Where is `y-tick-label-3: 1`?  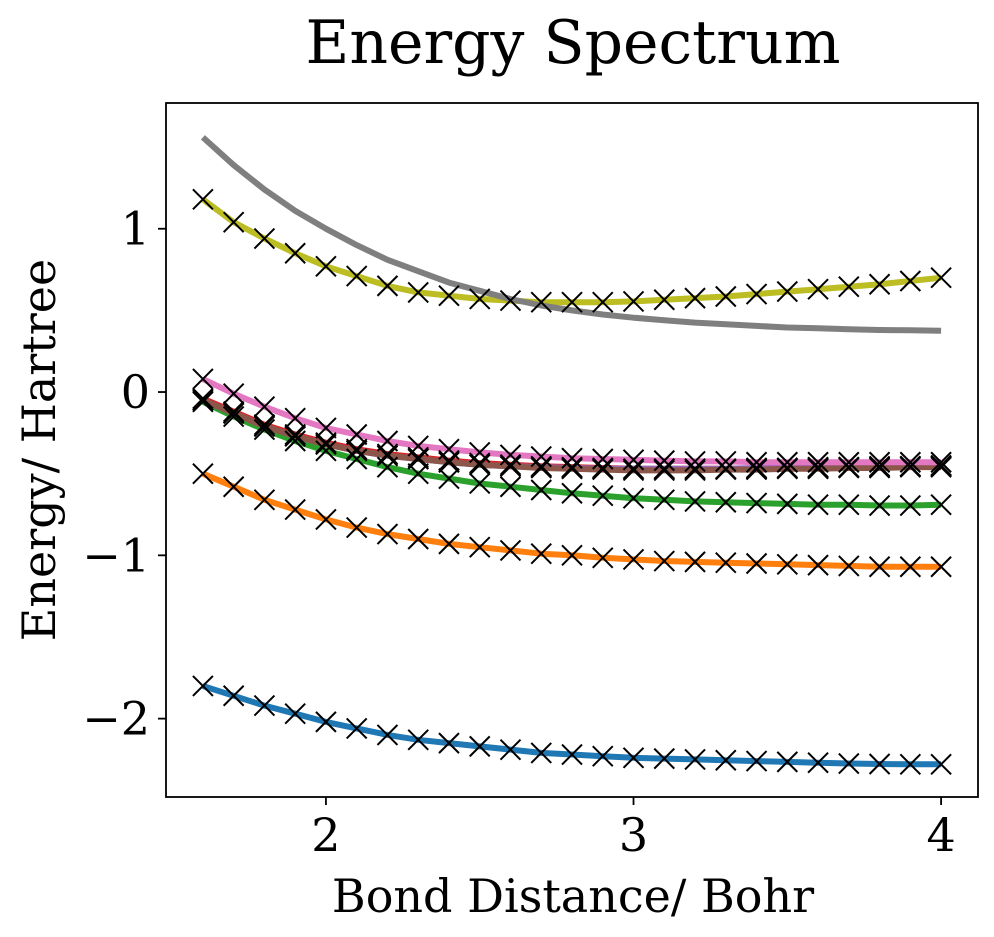
y-tick-label-3: 1 is located at coordinates (135, 229).